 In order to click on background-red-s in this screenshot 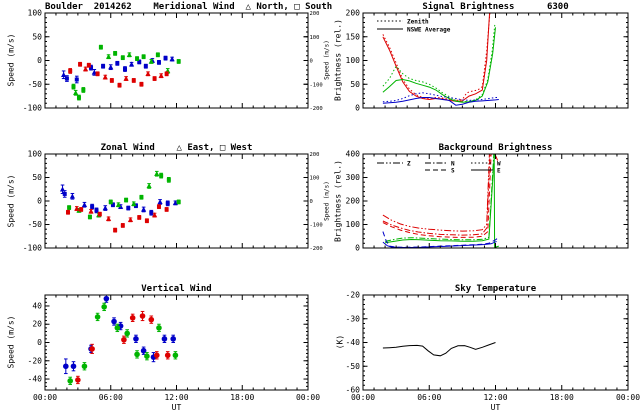, I will do `click(437, 196)`.